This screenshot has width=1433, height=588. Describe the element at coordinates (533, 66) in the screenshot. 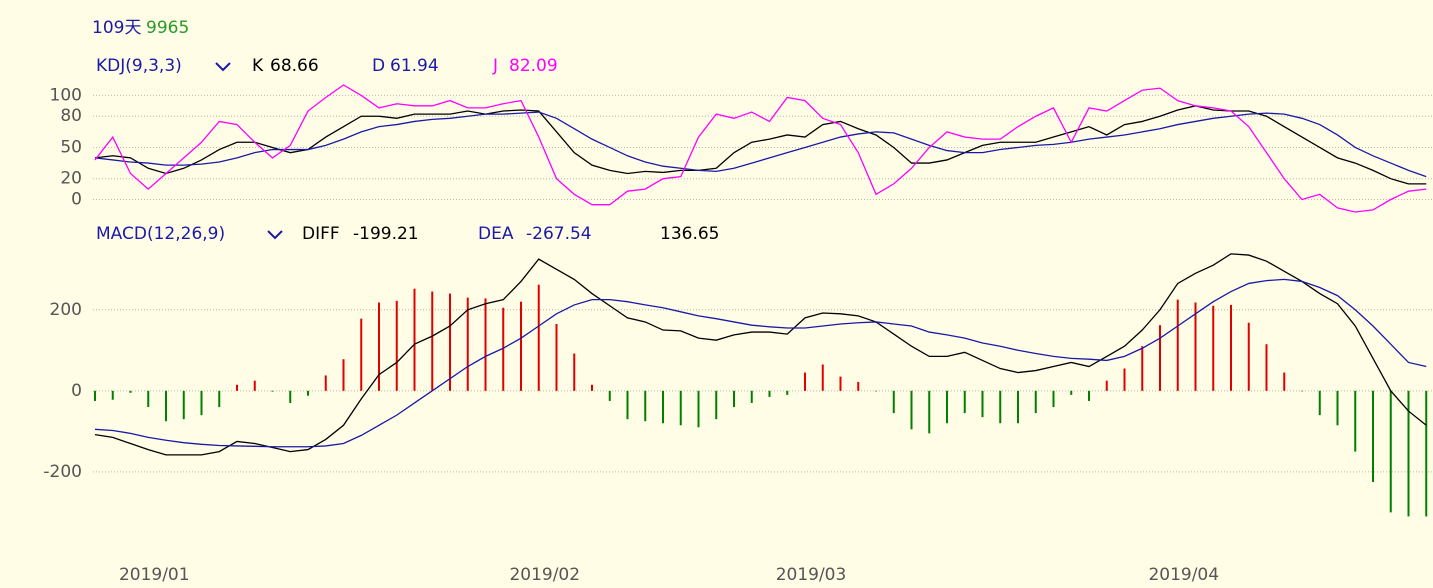

I see `legend-value: 82.09` at that location.